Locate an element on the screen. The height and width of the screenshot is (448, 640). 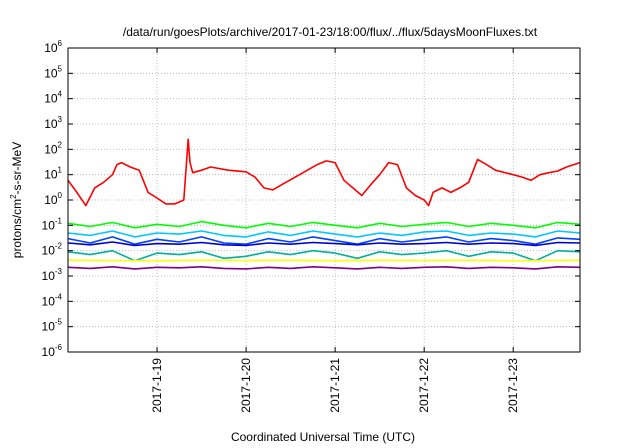
y-axis-label: protons/cm2-s-sr-MeV is located at coordinates (16, 200).